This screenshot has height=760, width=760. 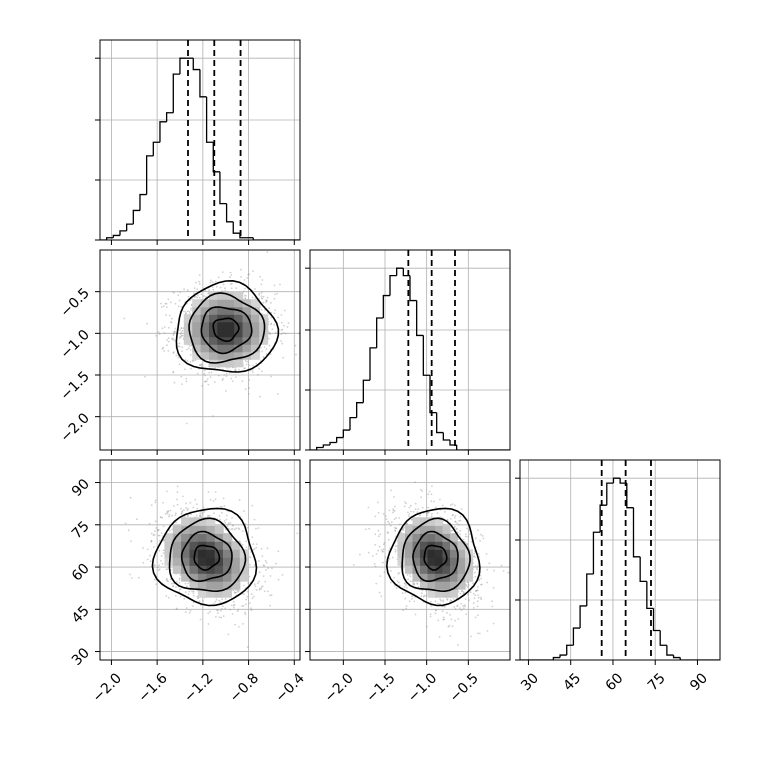 I want to click on scatter-p1-p2-ytick-label: −2.0, so click(x=74, y=427).